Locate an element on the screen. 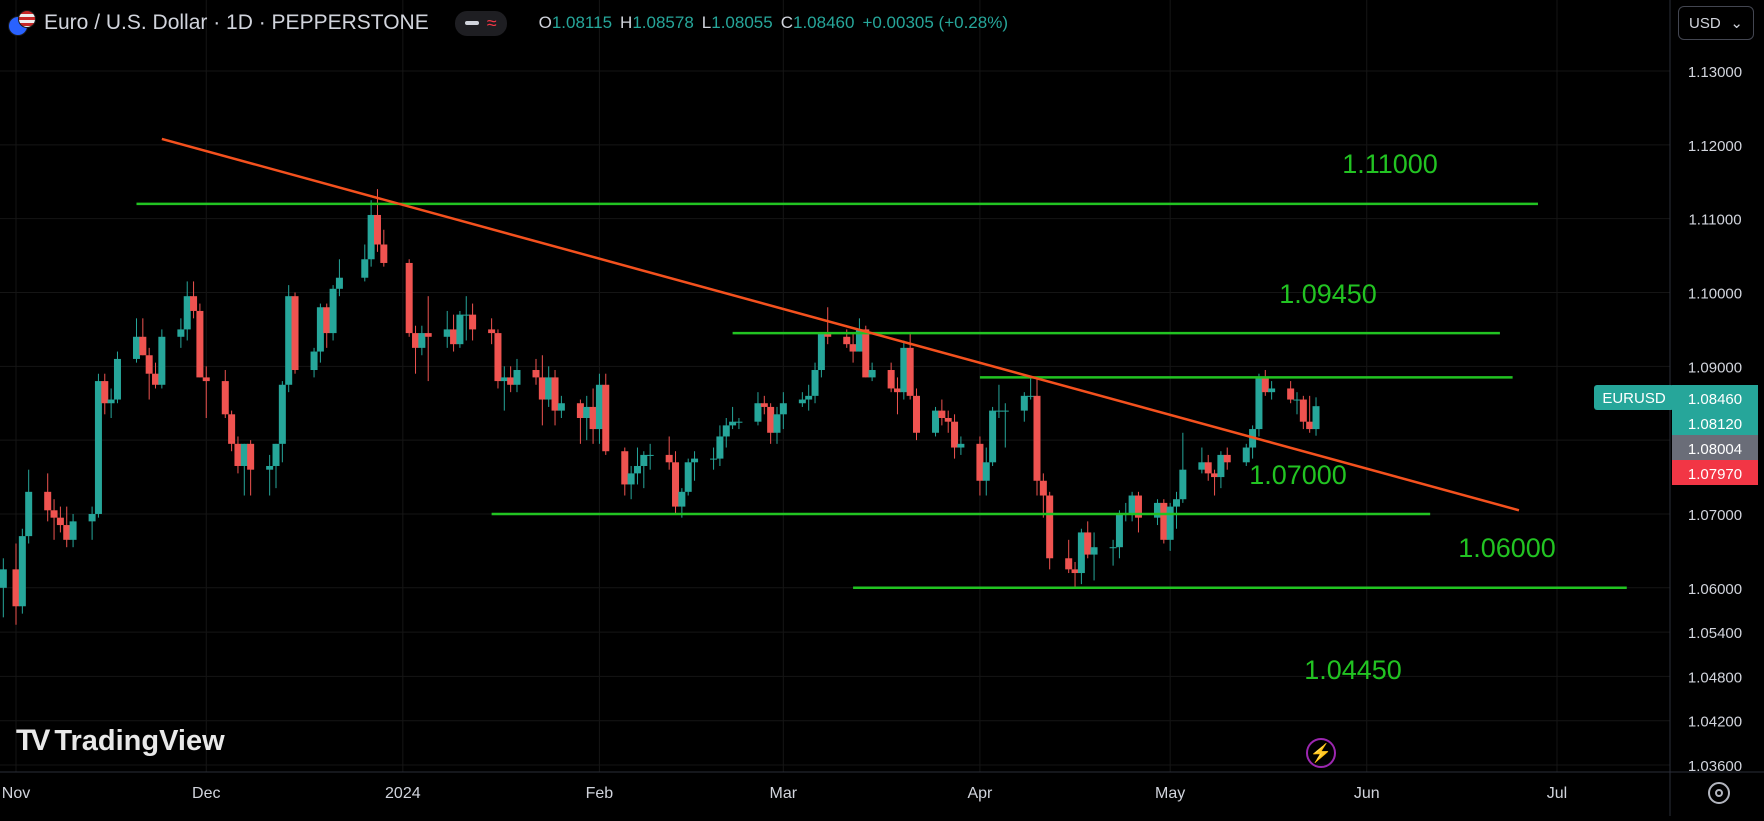  wave-icon: ≈ is located at coordinates (491, 22).